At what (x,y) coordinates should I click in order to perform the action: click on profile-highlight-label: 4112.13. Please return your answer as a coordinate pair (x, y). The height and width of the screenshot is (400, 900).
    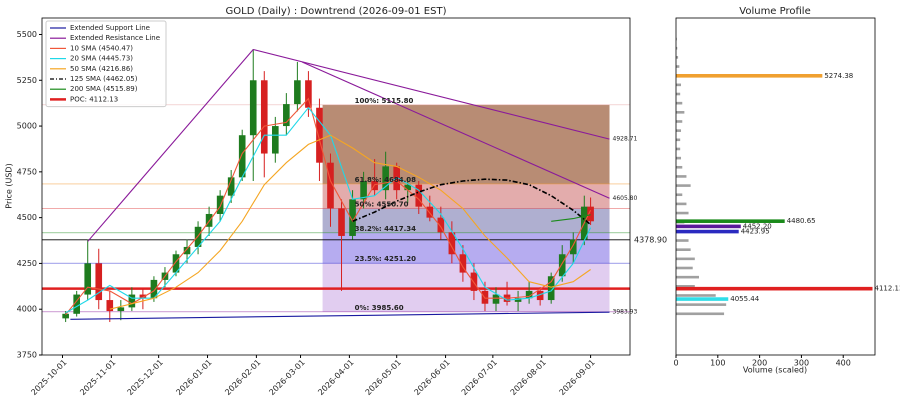
    Looking at the image, I should click on (887, 289).